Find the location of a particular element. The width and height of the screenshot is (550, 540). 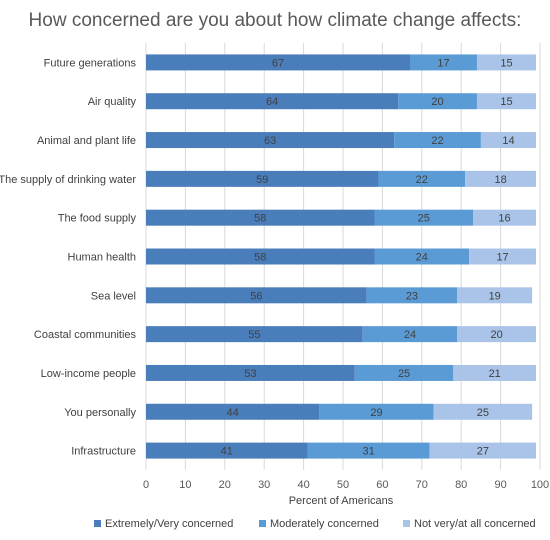

category-label: Coastal communities is located at coordinates (85, 335).